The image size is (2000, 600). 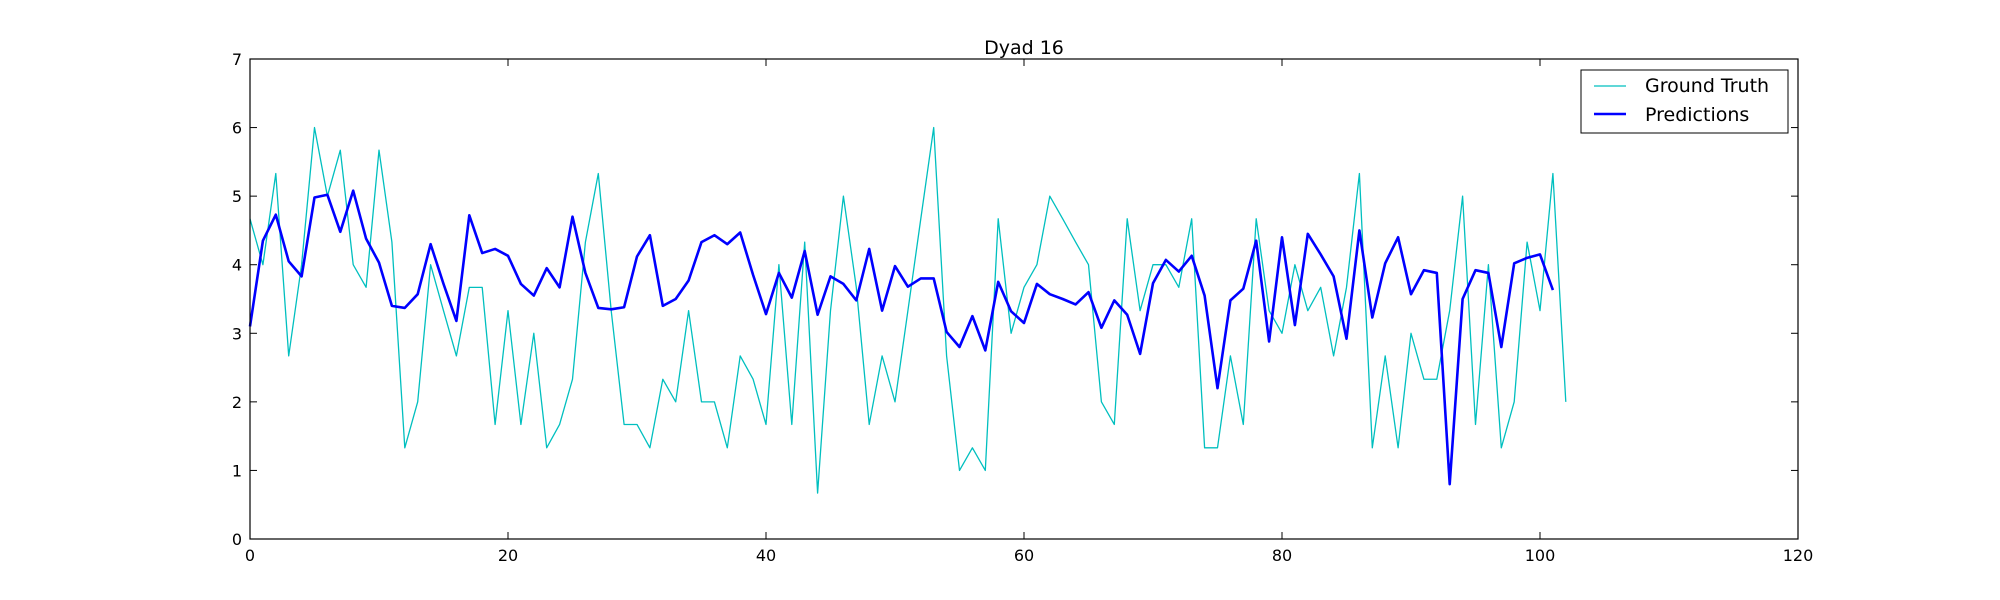 I want to click on y-tick-label: 2, so click(x=237, y=402).